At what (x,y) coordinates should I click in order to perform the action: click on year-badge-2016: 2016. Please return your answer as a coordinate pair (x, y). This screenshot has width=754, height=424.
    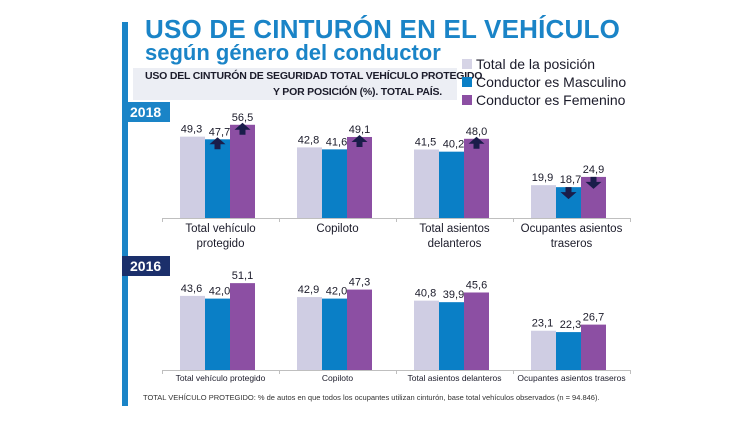
    Looking at the image, I should click on (146, 266).